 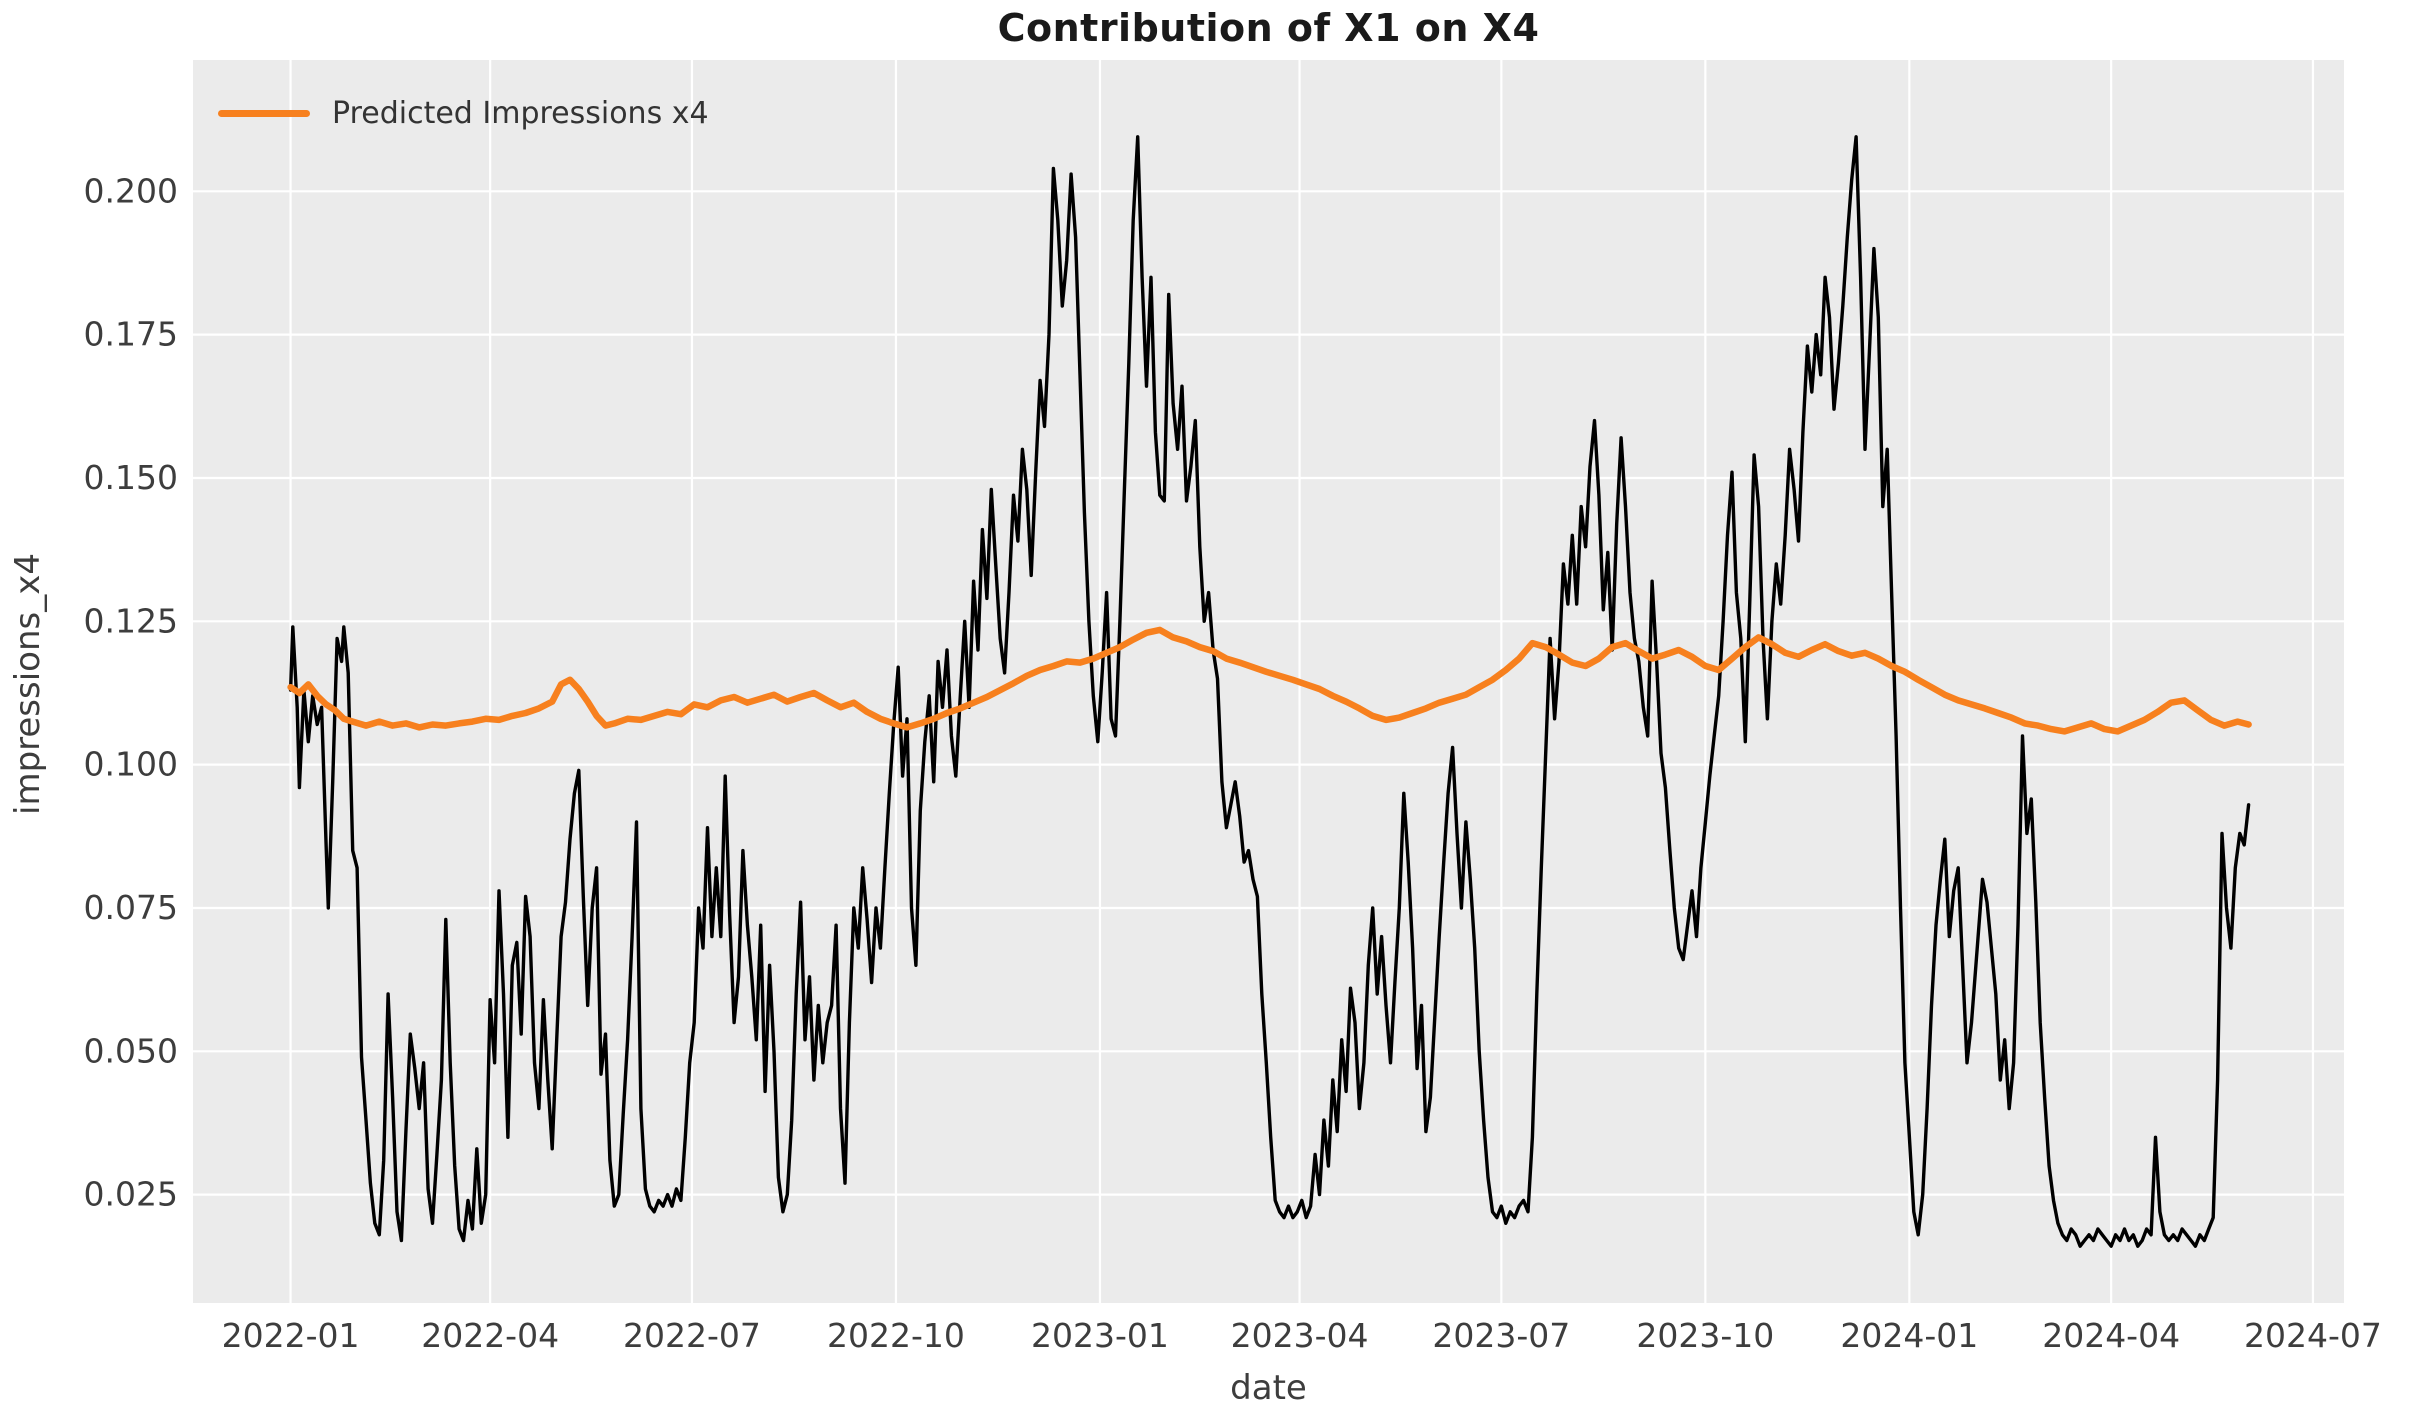 I want to click on legend-line-swatch, so click(x=264, y=113).